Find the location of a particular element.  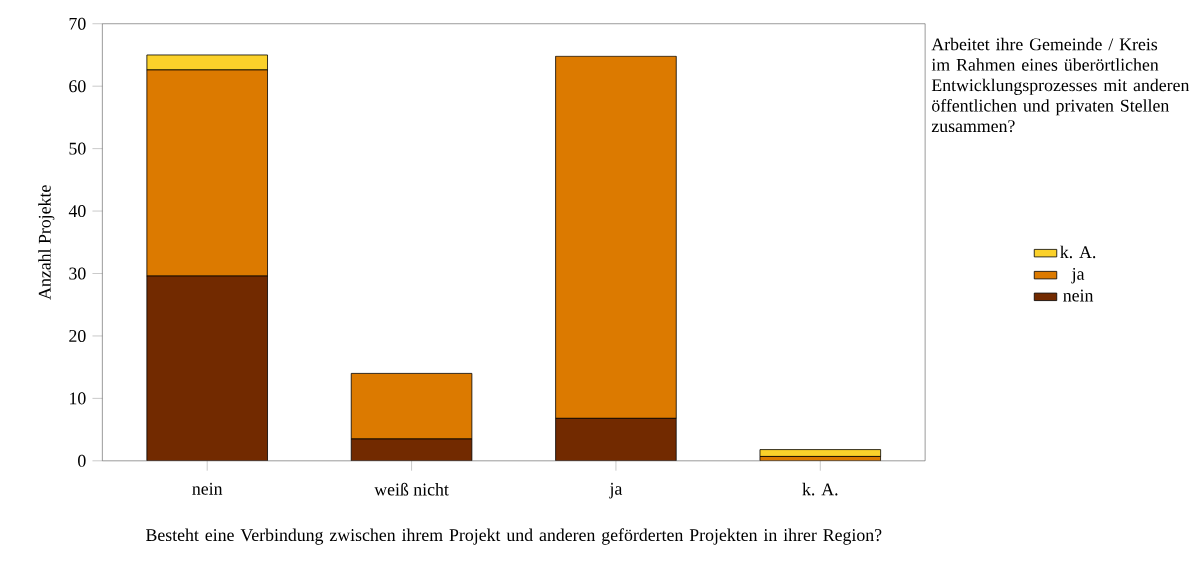

y-axis-title: Anzahl Projekte is located at coordinates (46, 242).